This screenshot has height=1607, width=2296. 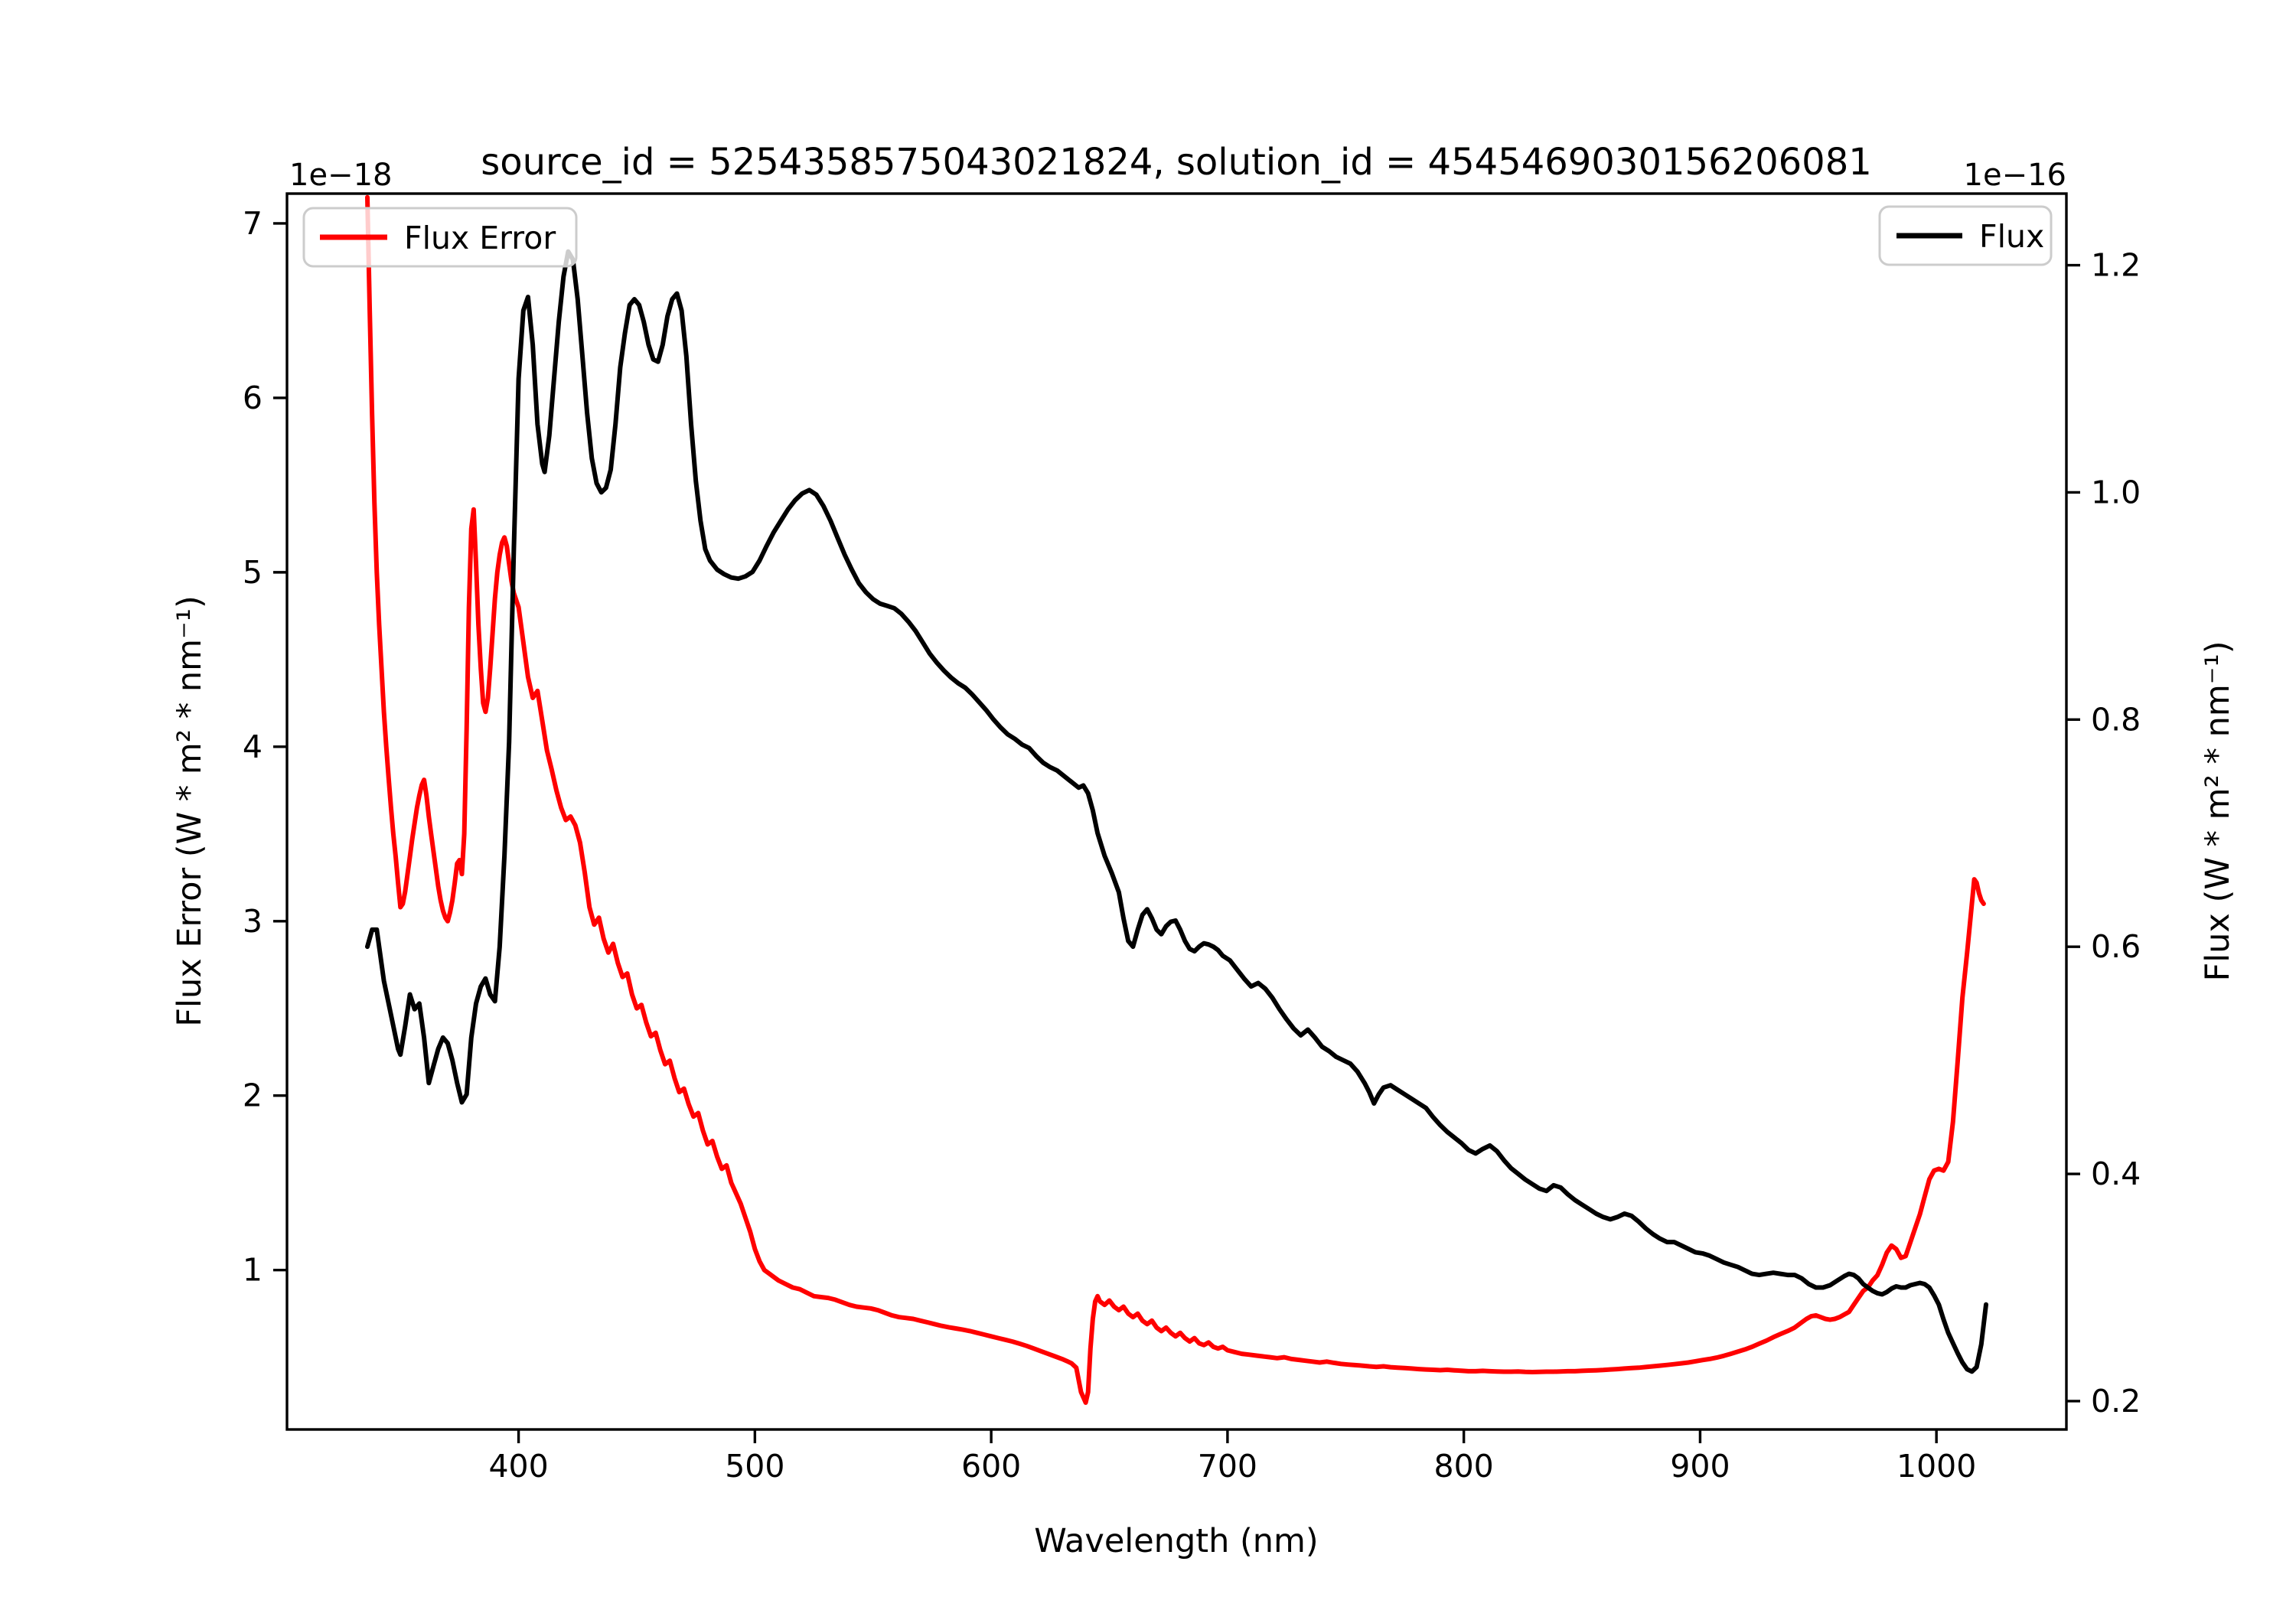 I want to click on legend-flux: Flux, so click(x=1965, y=235).